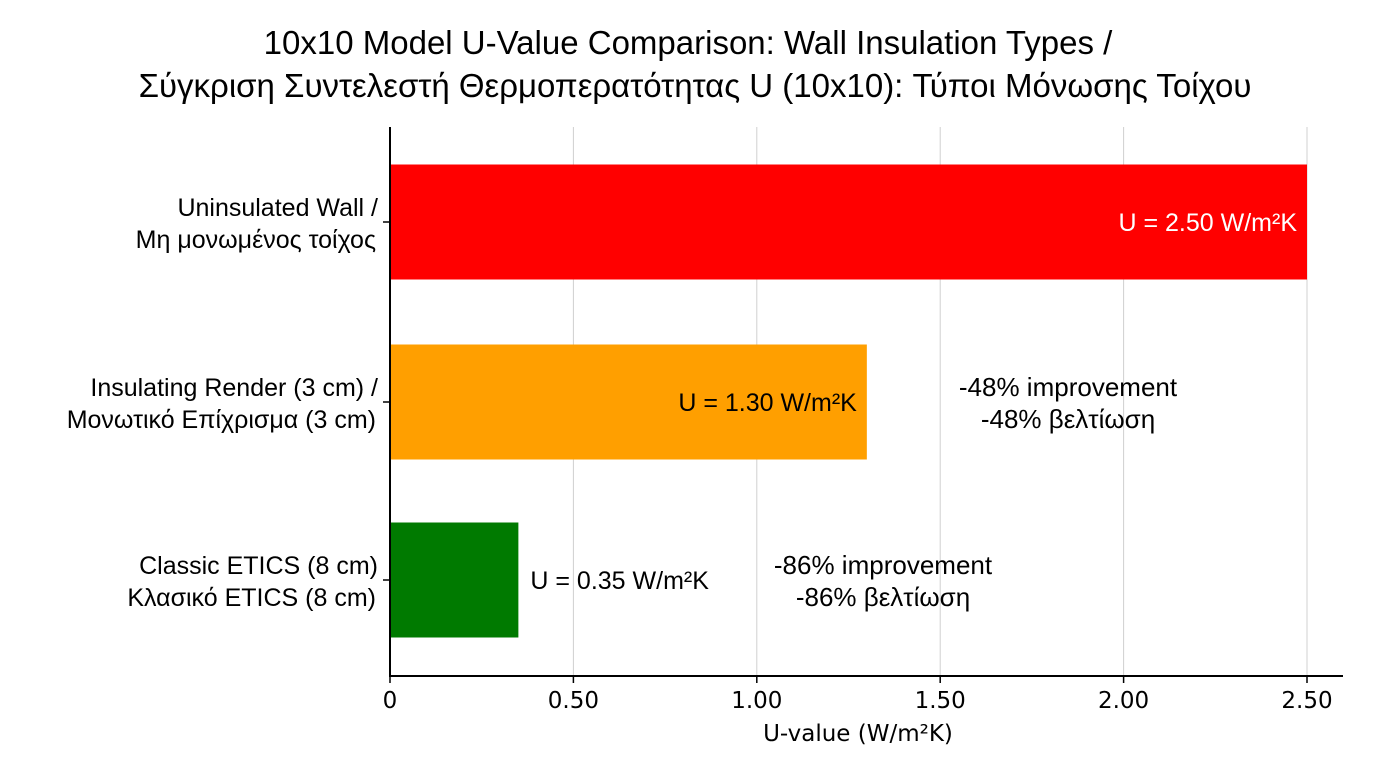  Describe the element at coordinates (619, 581) in the screenshot. I see `value-label: U = 0.35 W/m²K` at that location.